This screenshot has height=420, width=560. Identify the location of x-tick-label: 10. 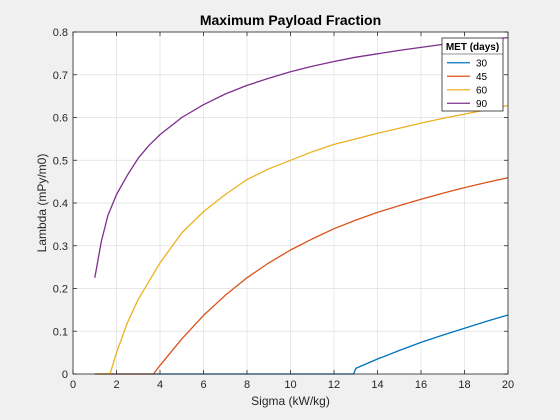
(290, 385).